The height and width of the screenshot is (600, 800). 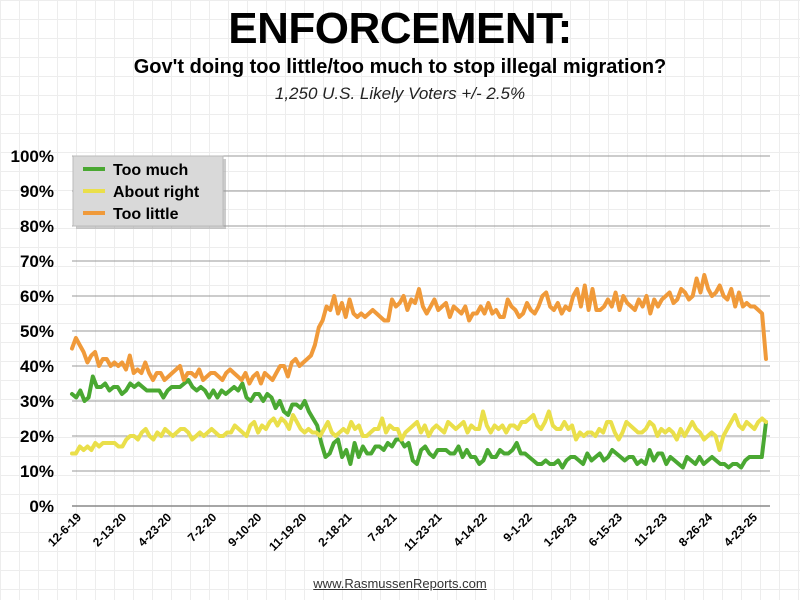 What do you see at coordinates (740, 529) in the screenshot?
I see `x-tick-label: 4-23-25` at bounding box center [740, 529].